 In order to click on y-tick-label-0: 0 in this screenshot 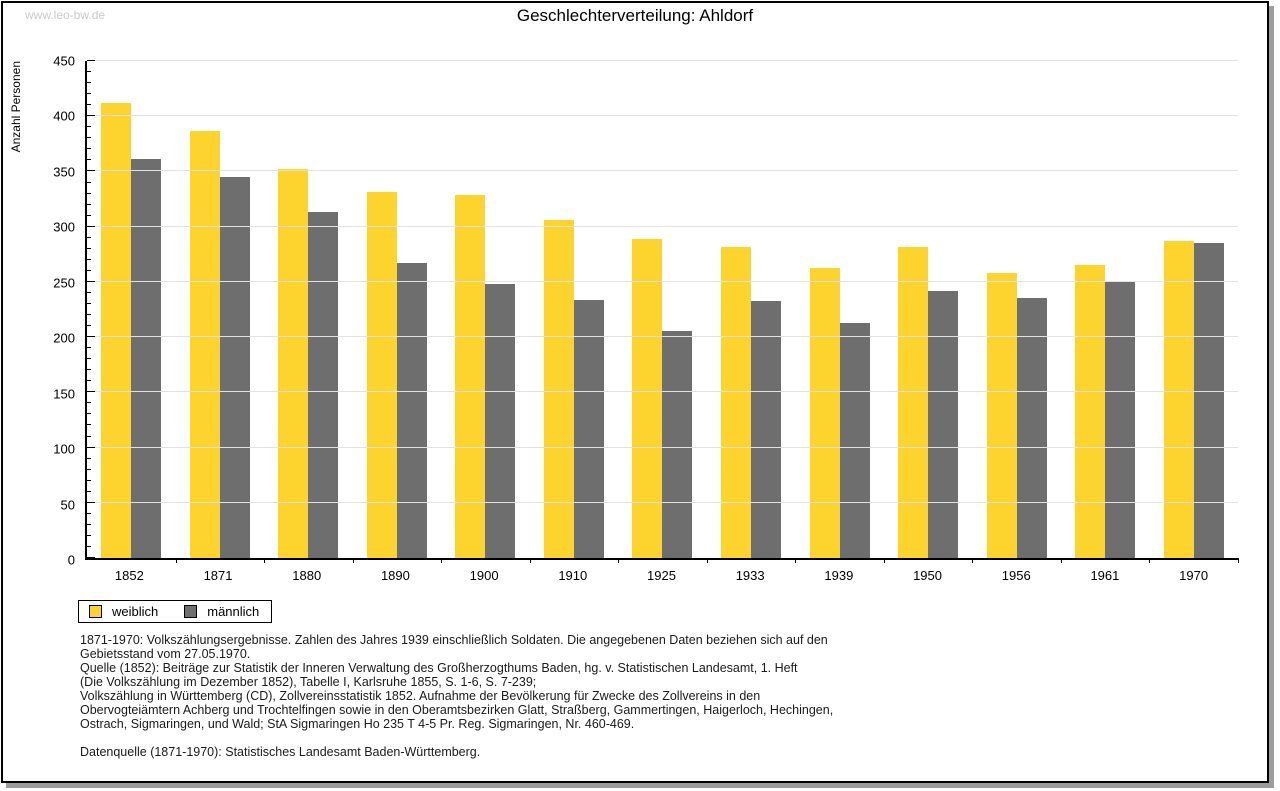, I will do `click(71, 560)`.